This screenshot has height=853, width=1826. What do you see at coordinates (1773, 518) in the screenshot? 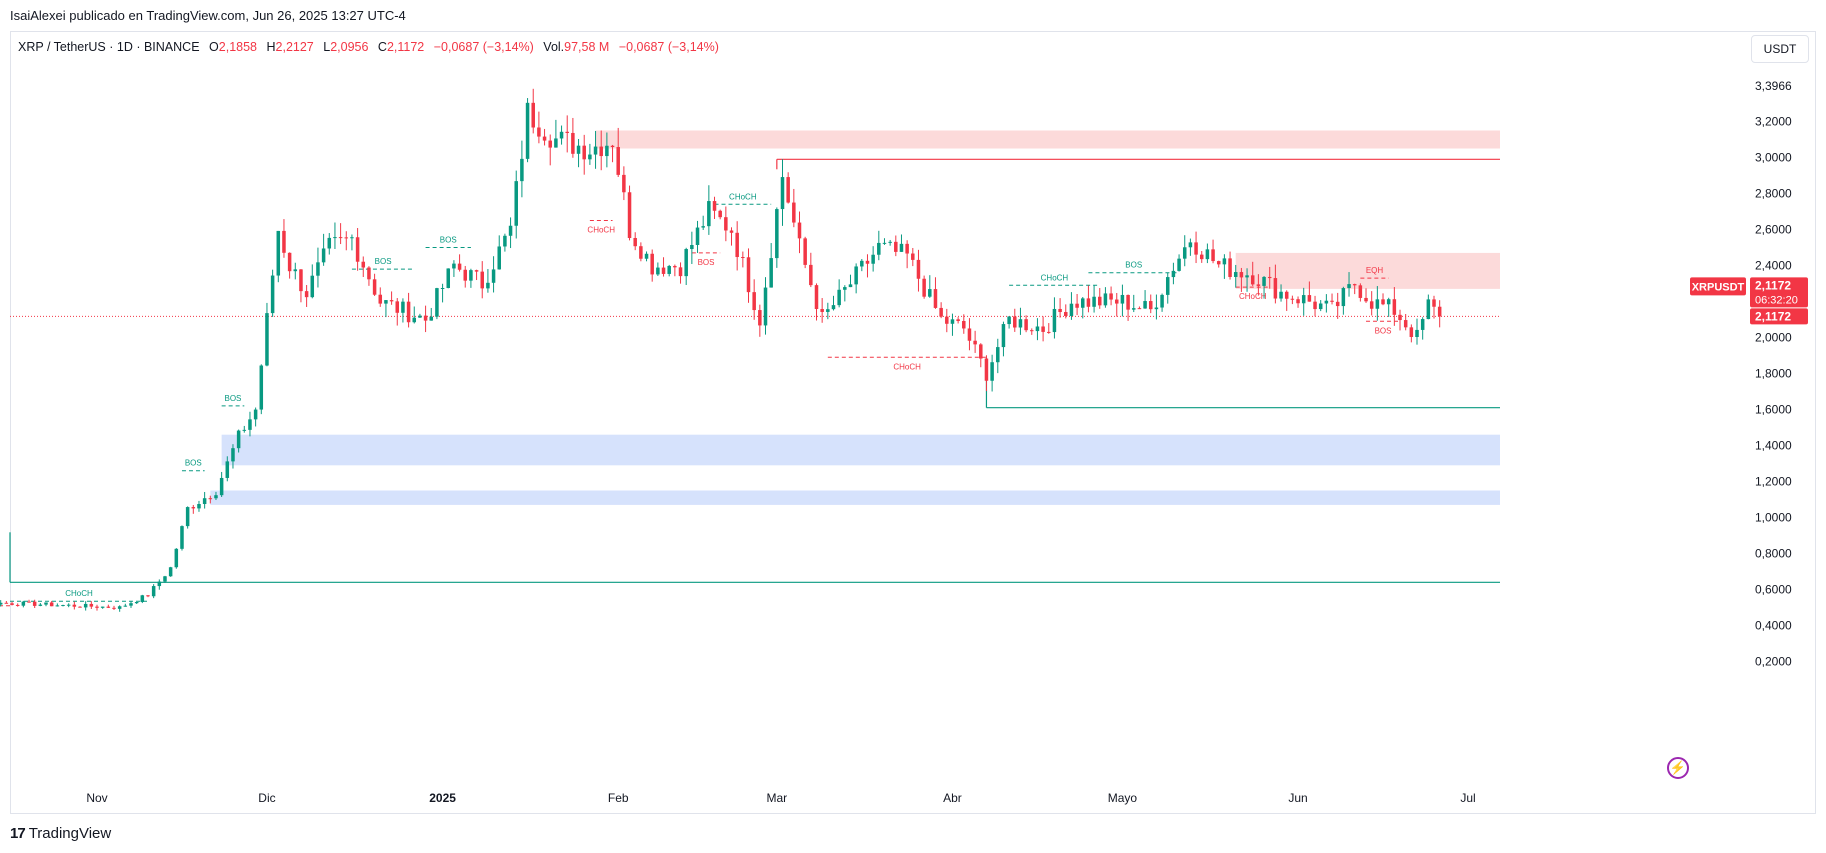
I see `y-tick-12: 1,0000` at bounding box center [1773, 518].